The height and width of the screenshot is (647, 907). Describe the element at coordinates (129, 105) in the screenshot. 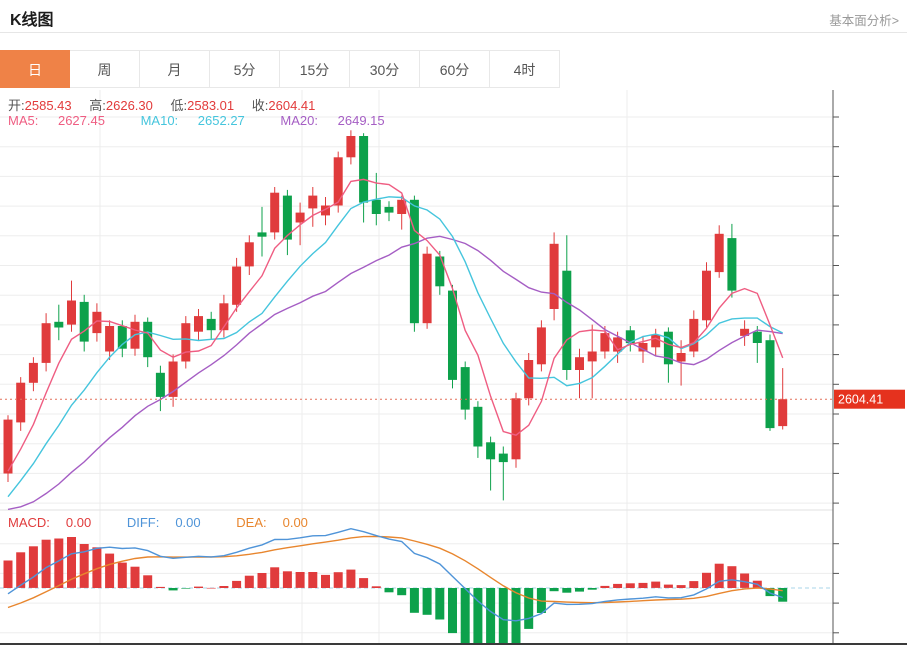

I see `high-value: 2626.30` at that location.